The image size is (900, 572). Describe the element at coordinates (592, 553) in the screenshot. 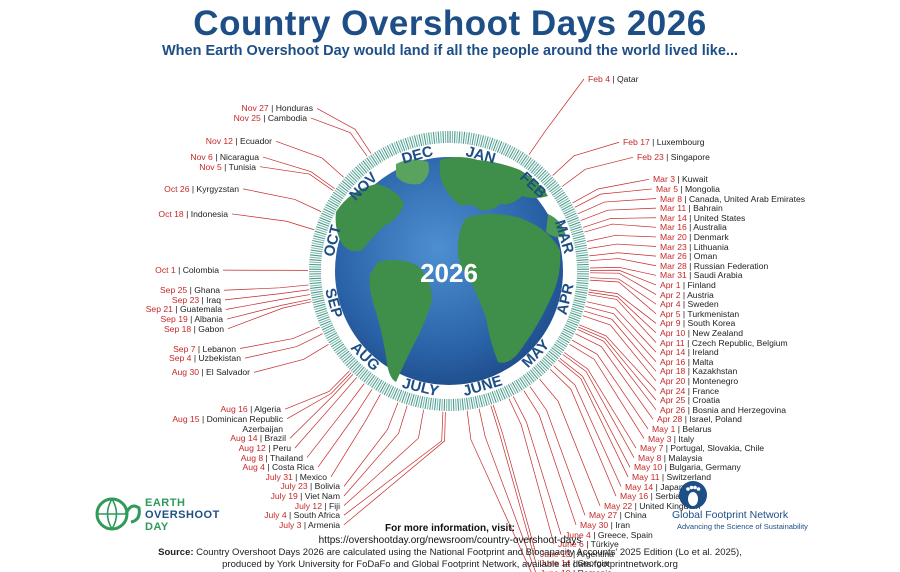

I see `country-name: | Argentina` at that location.